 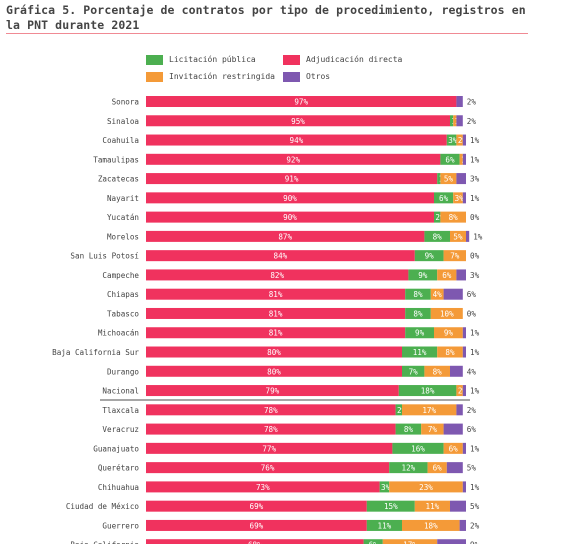 What do you see at coordinates (427, 391) in the screenshot?
I see `bar-licitacion-nacional` at bounding box center [427, 391].